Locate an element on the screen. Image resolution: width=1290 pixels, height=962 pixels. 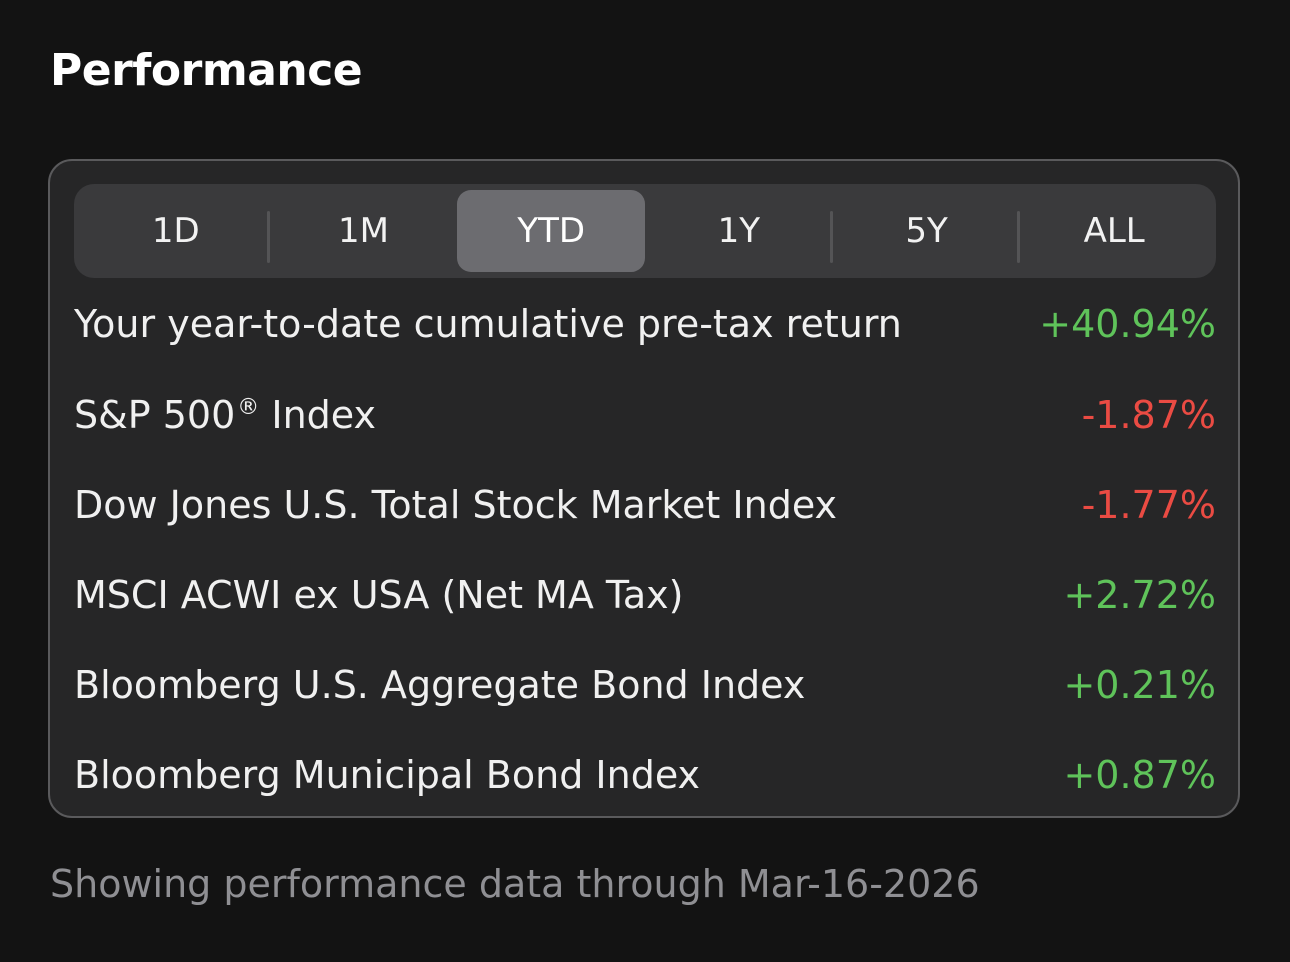
return-value: -1.87% is located at coordinates (1148, 415).